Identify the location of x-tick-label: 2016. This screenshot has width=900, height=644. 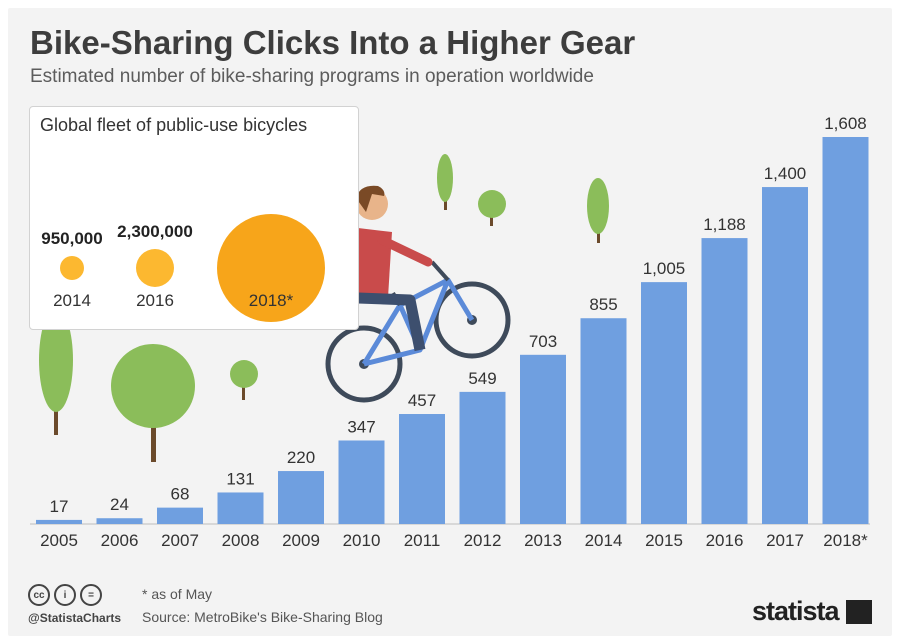
(725, 540).